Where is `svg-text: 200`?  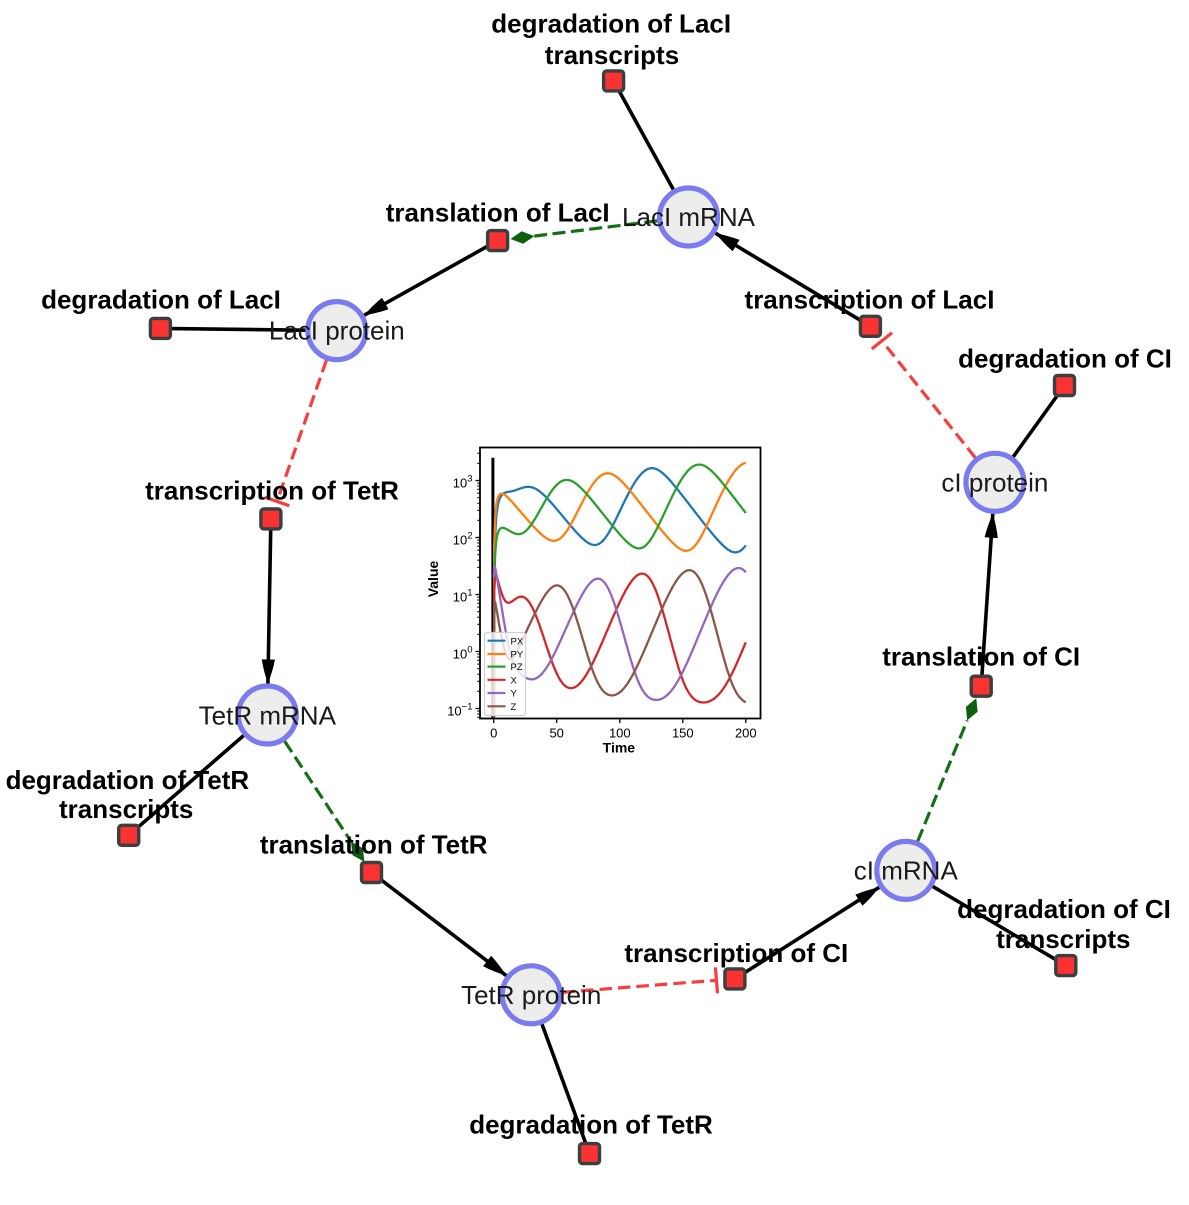 svg-text: 200 is located at coordinates (746, 732).